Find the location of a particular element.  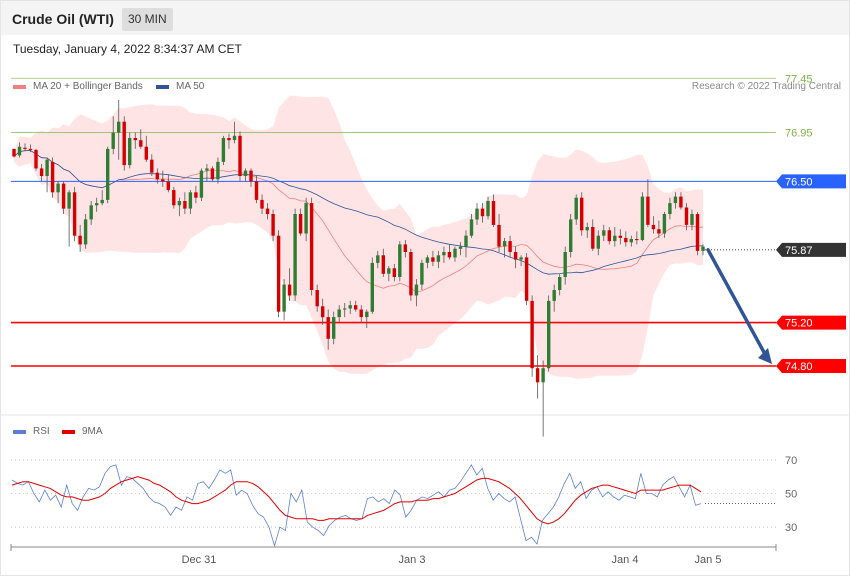

x-tick-label-jan-4: Jan 4 is located at coordinates (625, 560).